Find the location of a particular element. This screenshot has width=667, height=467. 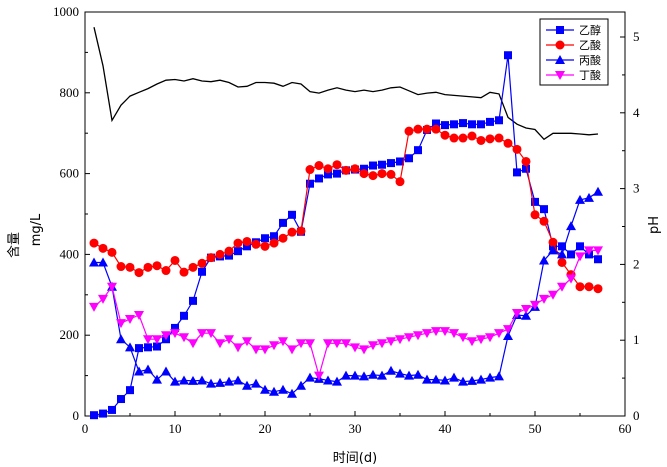

y-left-tick-label: 0 is located at coordinates (76, 415).